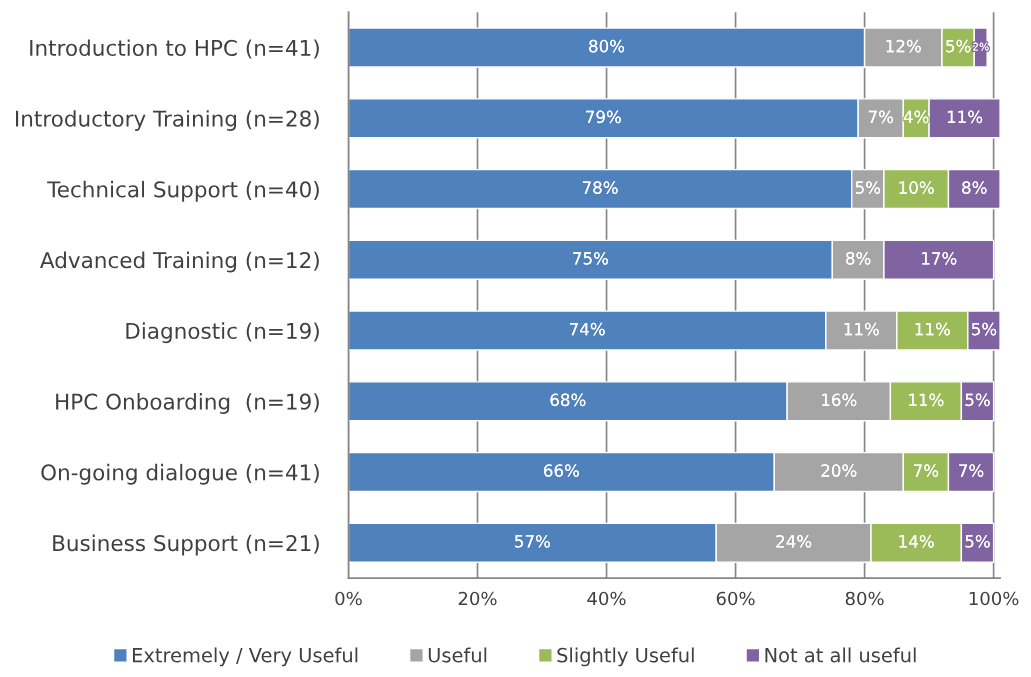 The height and width of the screenshot is (677, 1031). What do you see at coordinates (532, 541) in the screenshot?
I see `data-label: 57%` at bounding box center [532, 541].